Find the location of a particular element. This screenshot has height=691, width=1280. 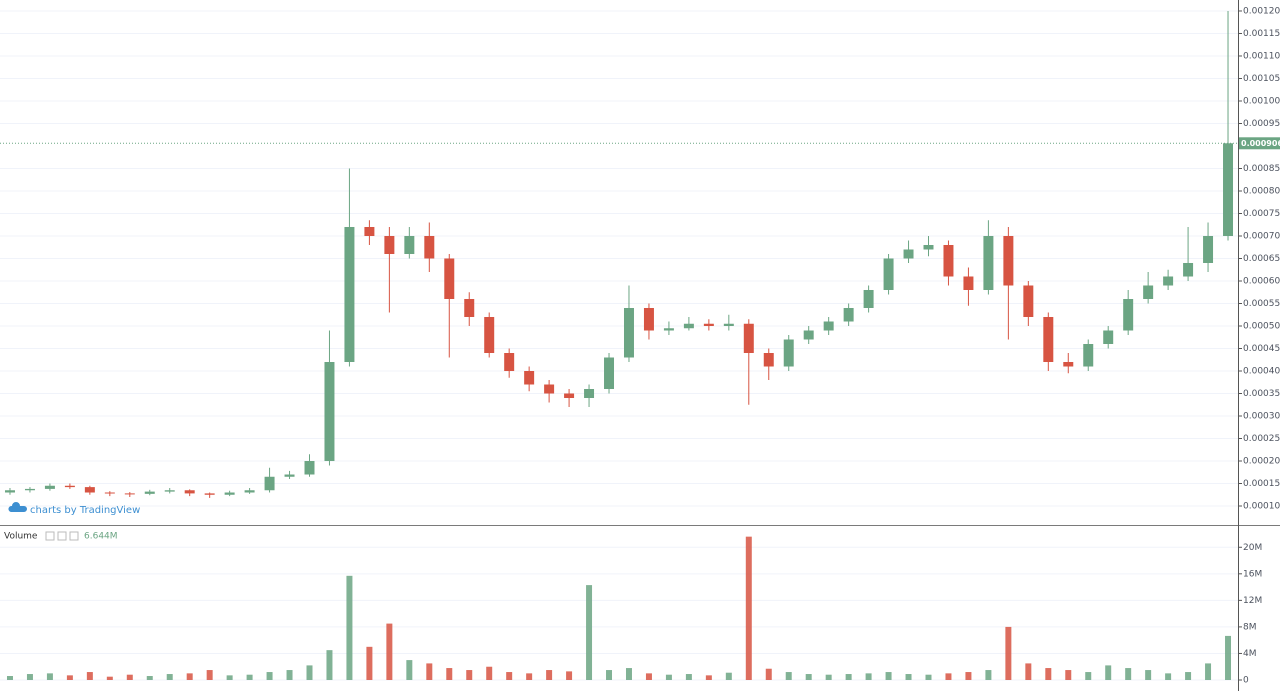

volume-value-label: 6.644M is located at coordinates (101, 537).